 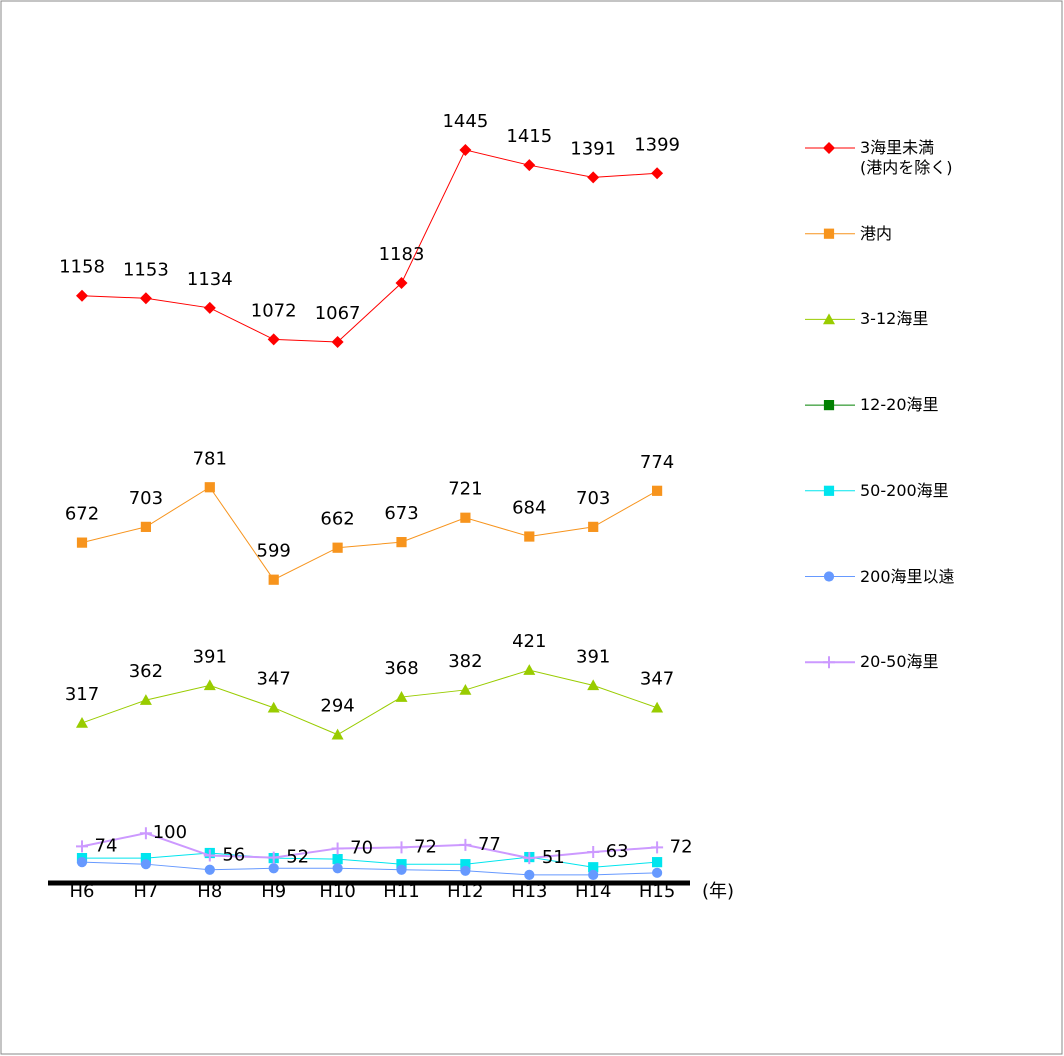 What do you see at coordinates (657, 144) in the screenshot?
I see `data-label: 1399` at bounding box center [657, 144].